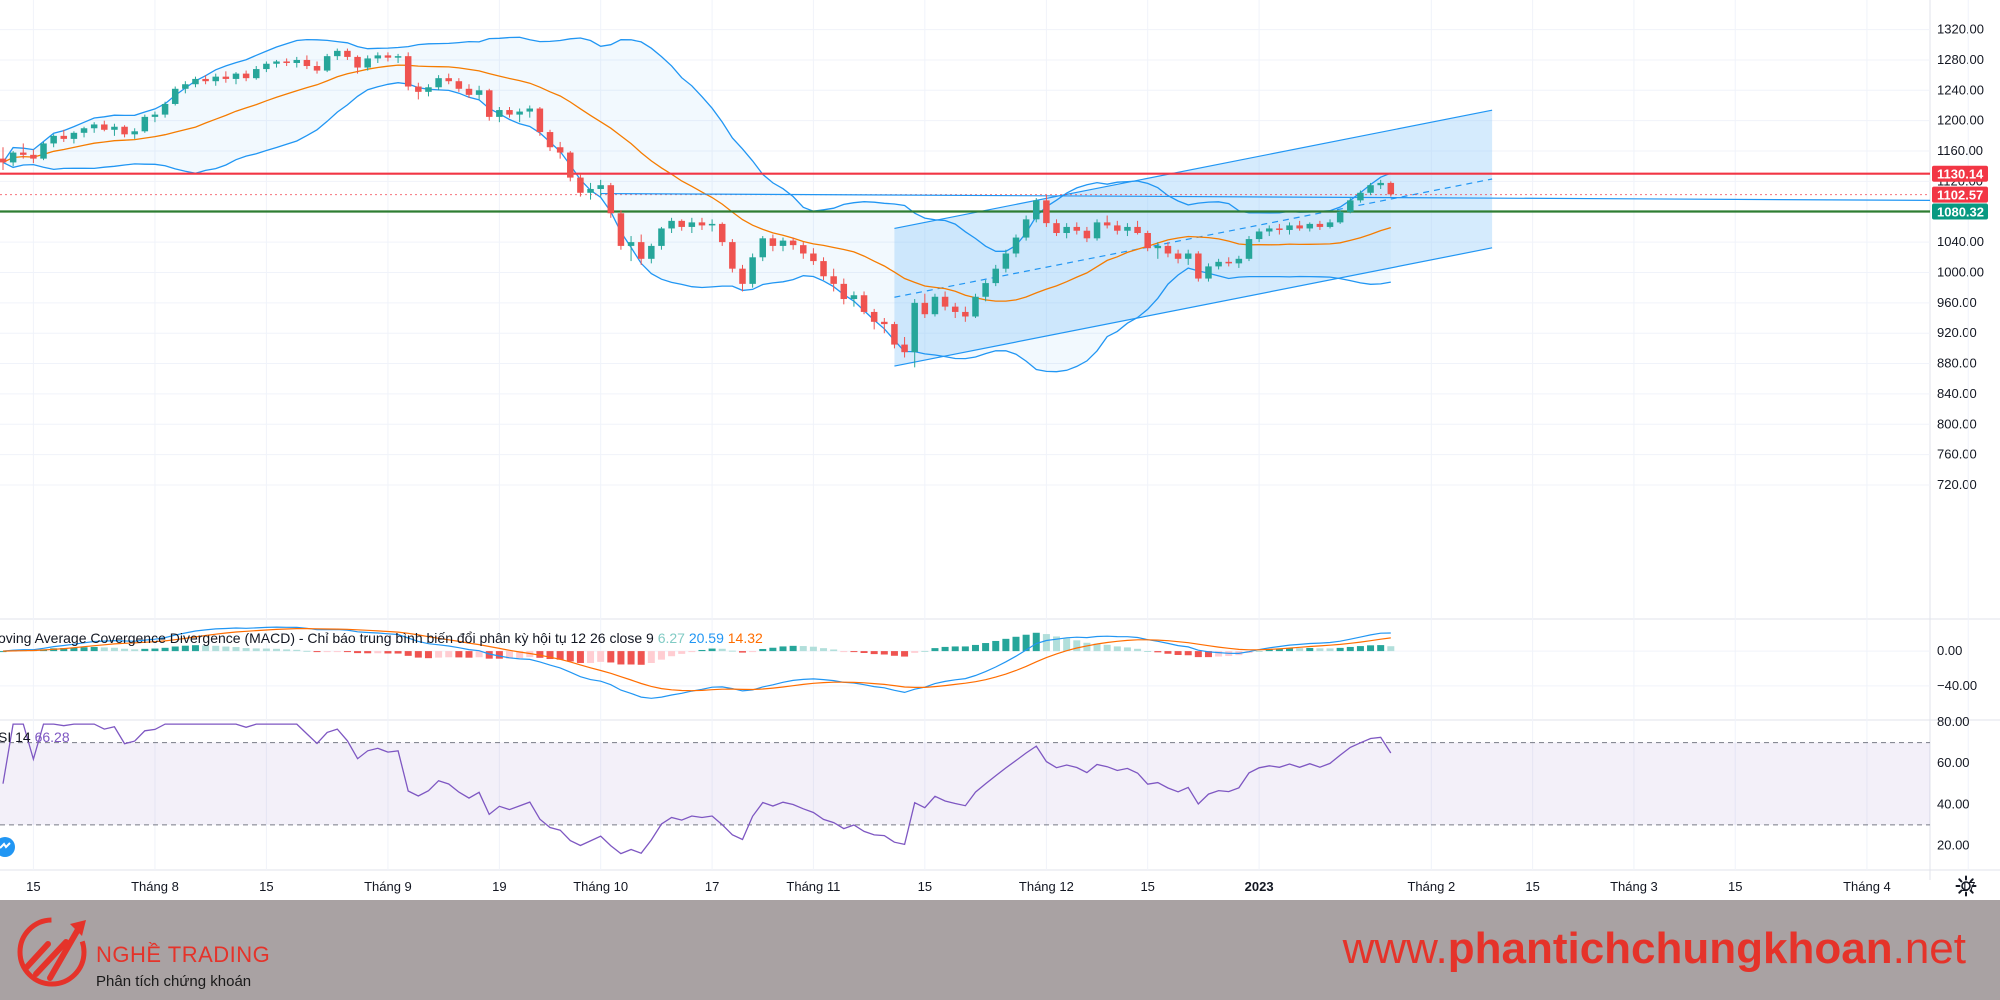 This screenshot has height=1000, width=2000. I want to click on time-tick-label: Tháng 10, so click(600, 886).